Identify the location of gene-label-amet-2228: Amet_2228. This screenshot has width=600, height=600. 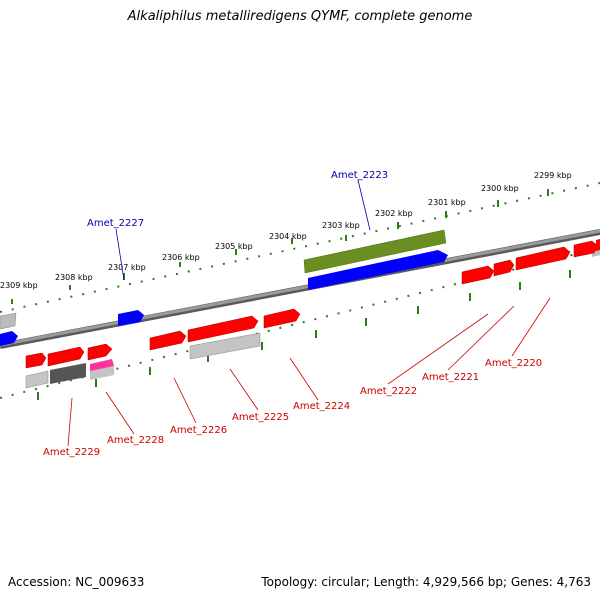
(135, 440).